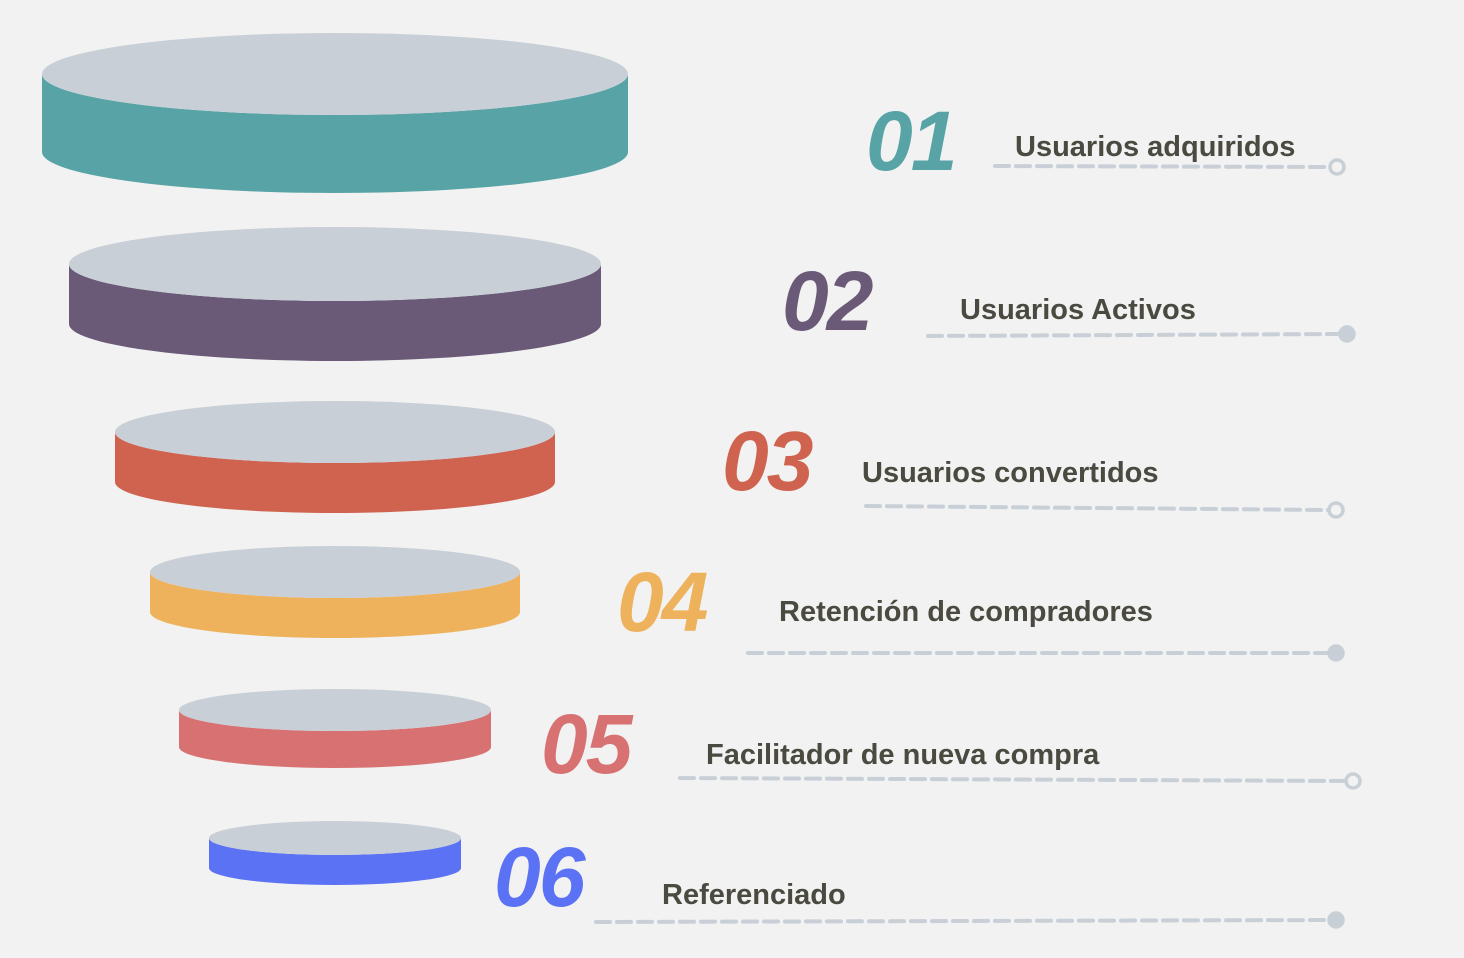  I want to click on stage-6-label: Referenciado, so click(754, 895).